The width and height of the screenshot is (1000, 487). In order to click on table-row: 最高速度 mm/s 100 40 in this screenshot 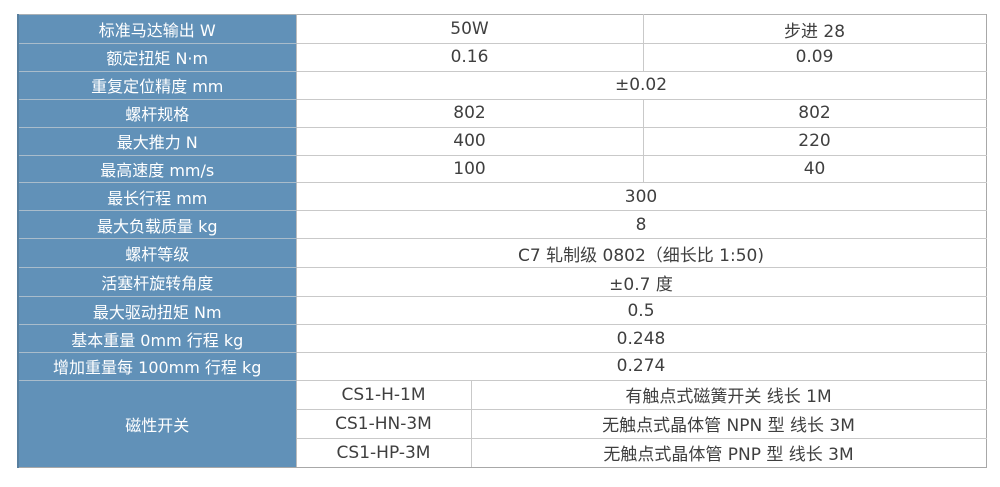, I will do `click(502, 169)`.